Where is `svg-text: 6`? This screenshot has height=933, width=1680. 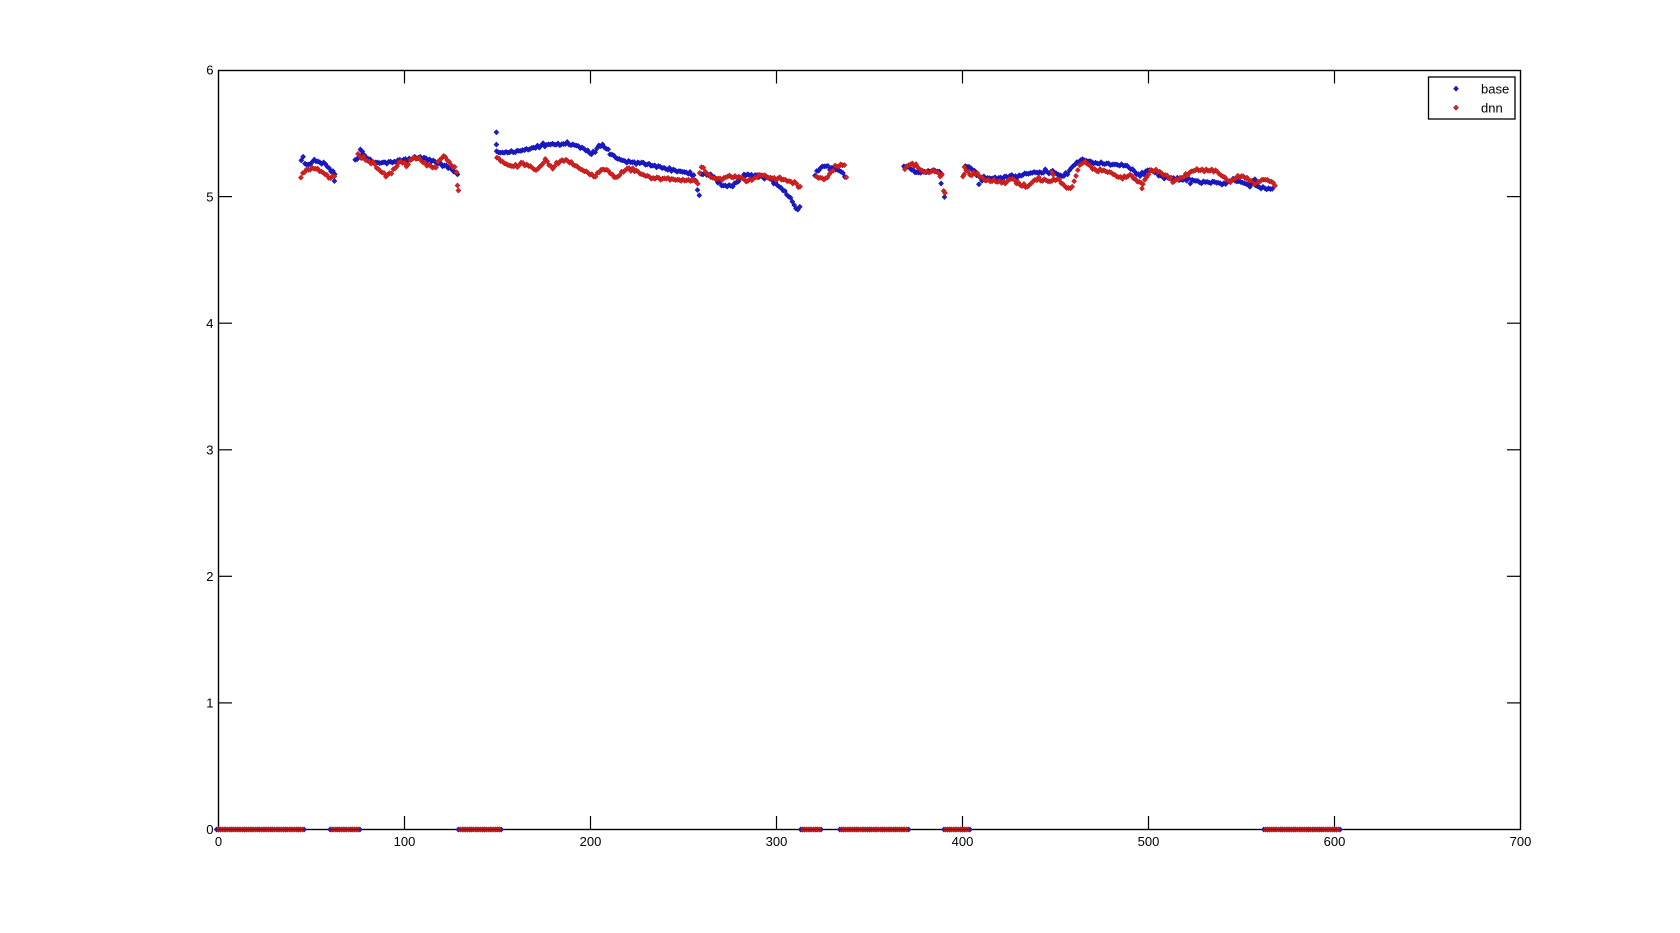 svg-text: 6 is located at coordinates (209, 70).